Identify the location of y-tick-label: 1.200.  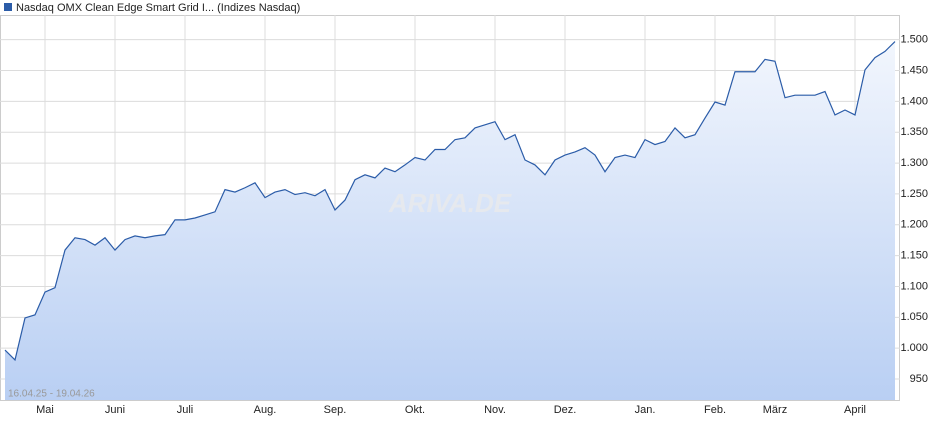
(914, 225).